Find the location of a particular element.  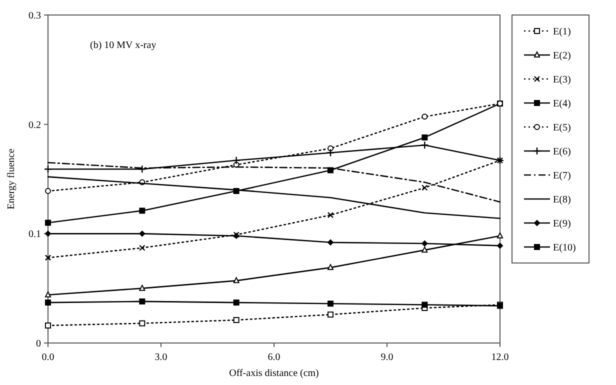

legend-label: E(5) is located at coordinates (562, 128).